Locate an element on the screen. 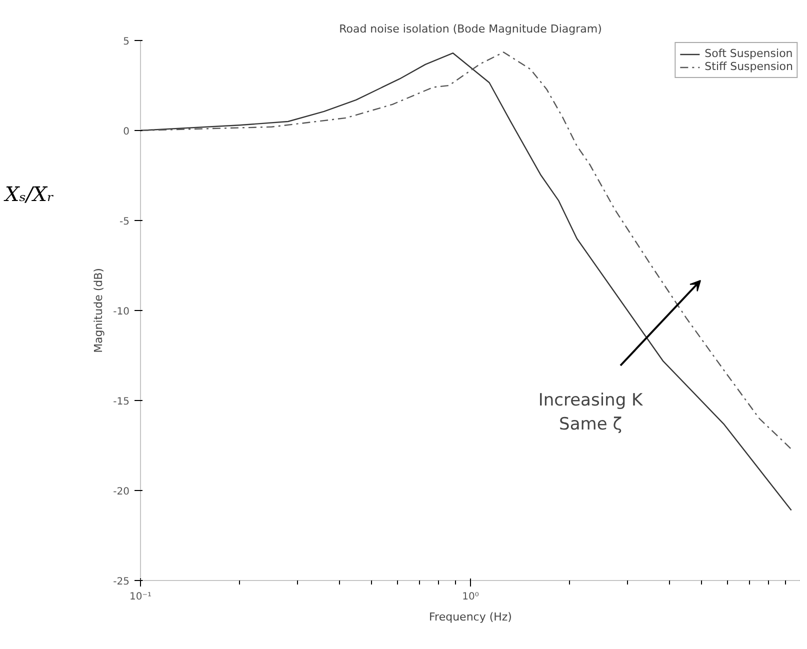 This screenshot has width=807, height=649. y-tick-label: 5 is located at coordinates (126, 42).